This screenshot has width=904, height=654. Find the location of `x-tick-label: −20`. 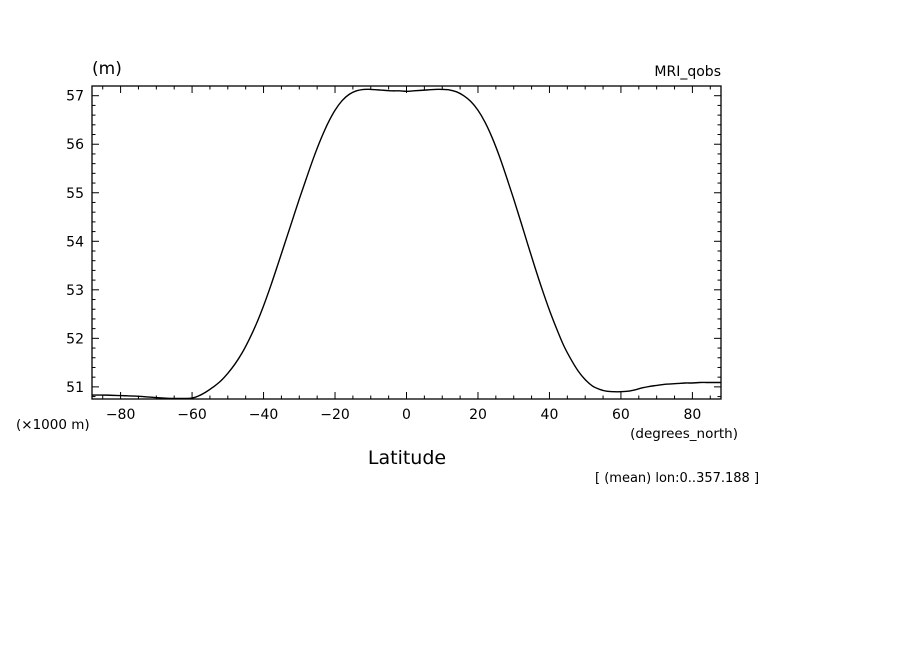

x-tick-label: −20 is located at coordinates (335, 415).